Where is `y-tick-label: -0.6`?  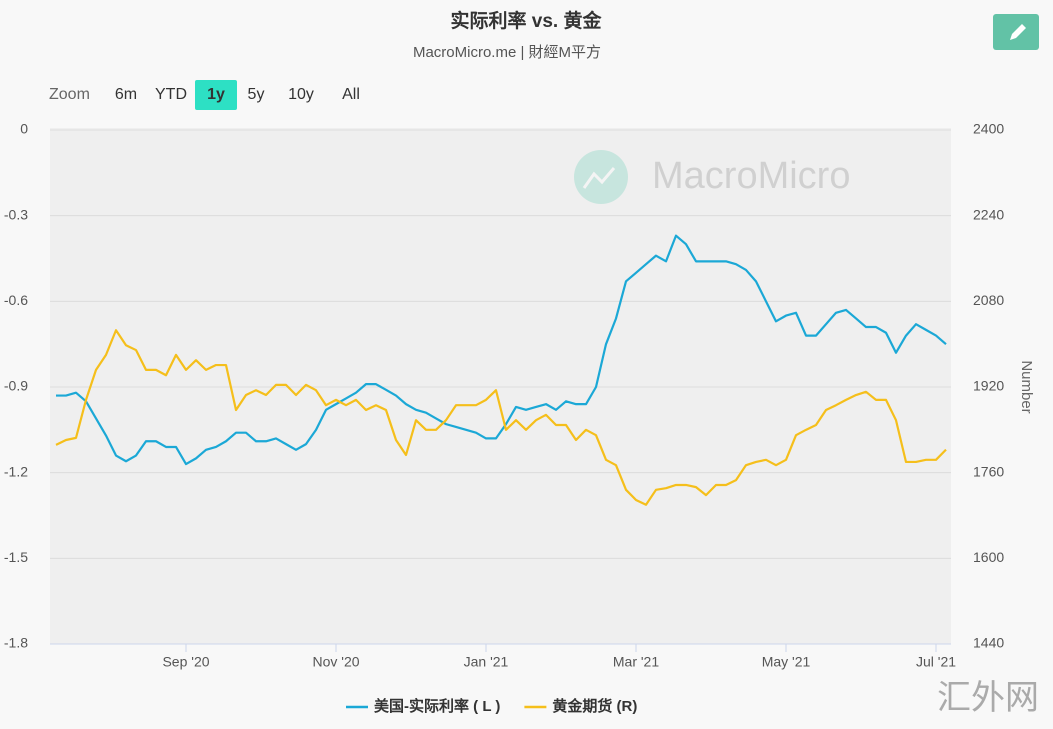 y-tick-label: -0.6 is located at coordinates (16, 300).